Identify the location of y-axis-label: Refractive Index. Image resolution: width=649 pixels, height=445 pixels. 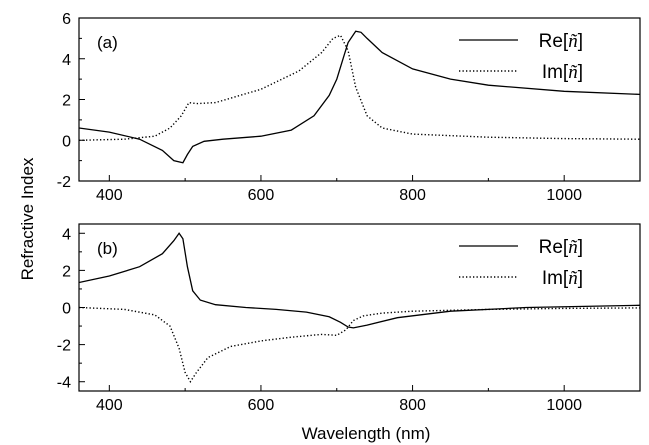
(27, 218).